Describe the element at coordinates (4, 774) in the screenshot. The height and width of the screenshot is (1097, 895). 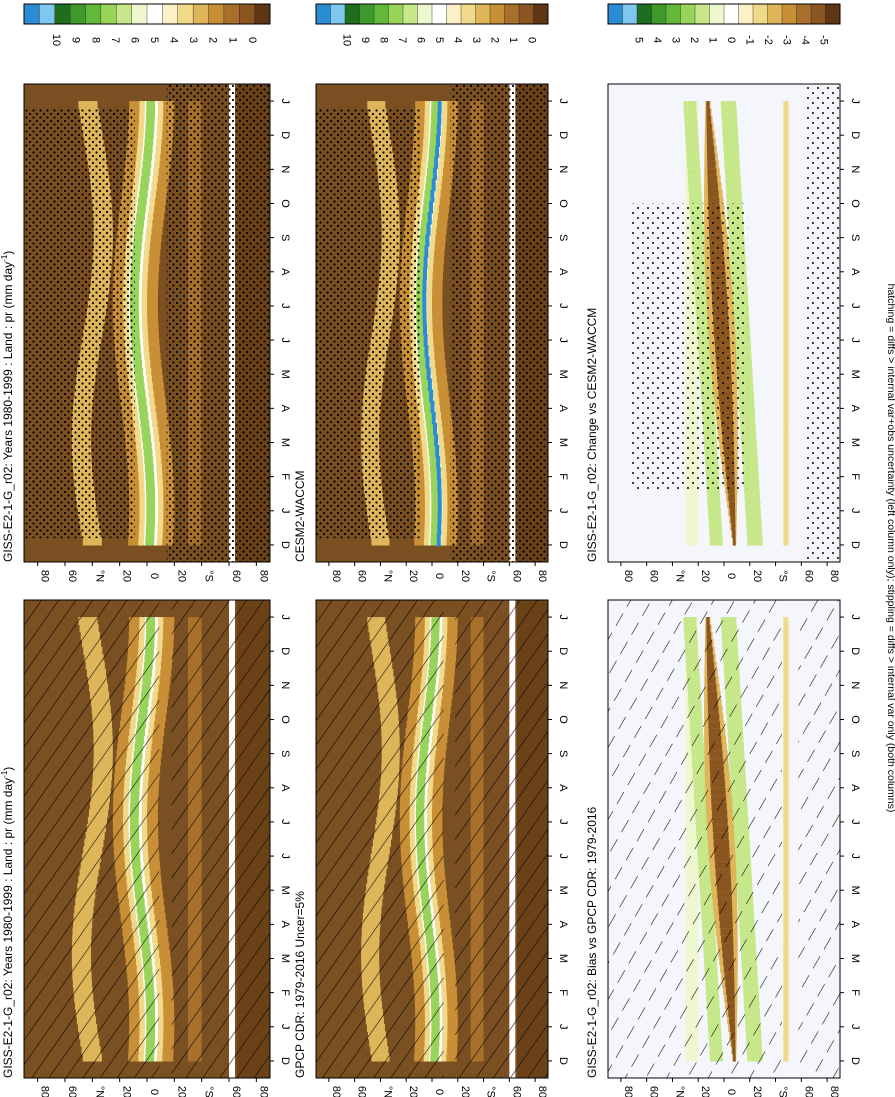
I see `panel-title-sup: -1` at that location.